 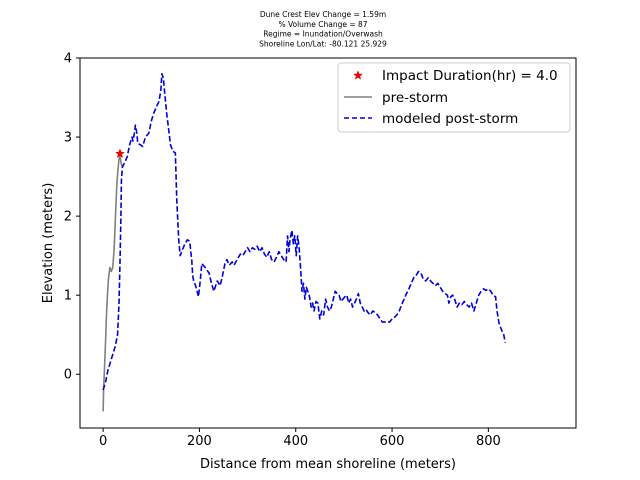 I want to click on legend-box, so click(x=454, y=97).